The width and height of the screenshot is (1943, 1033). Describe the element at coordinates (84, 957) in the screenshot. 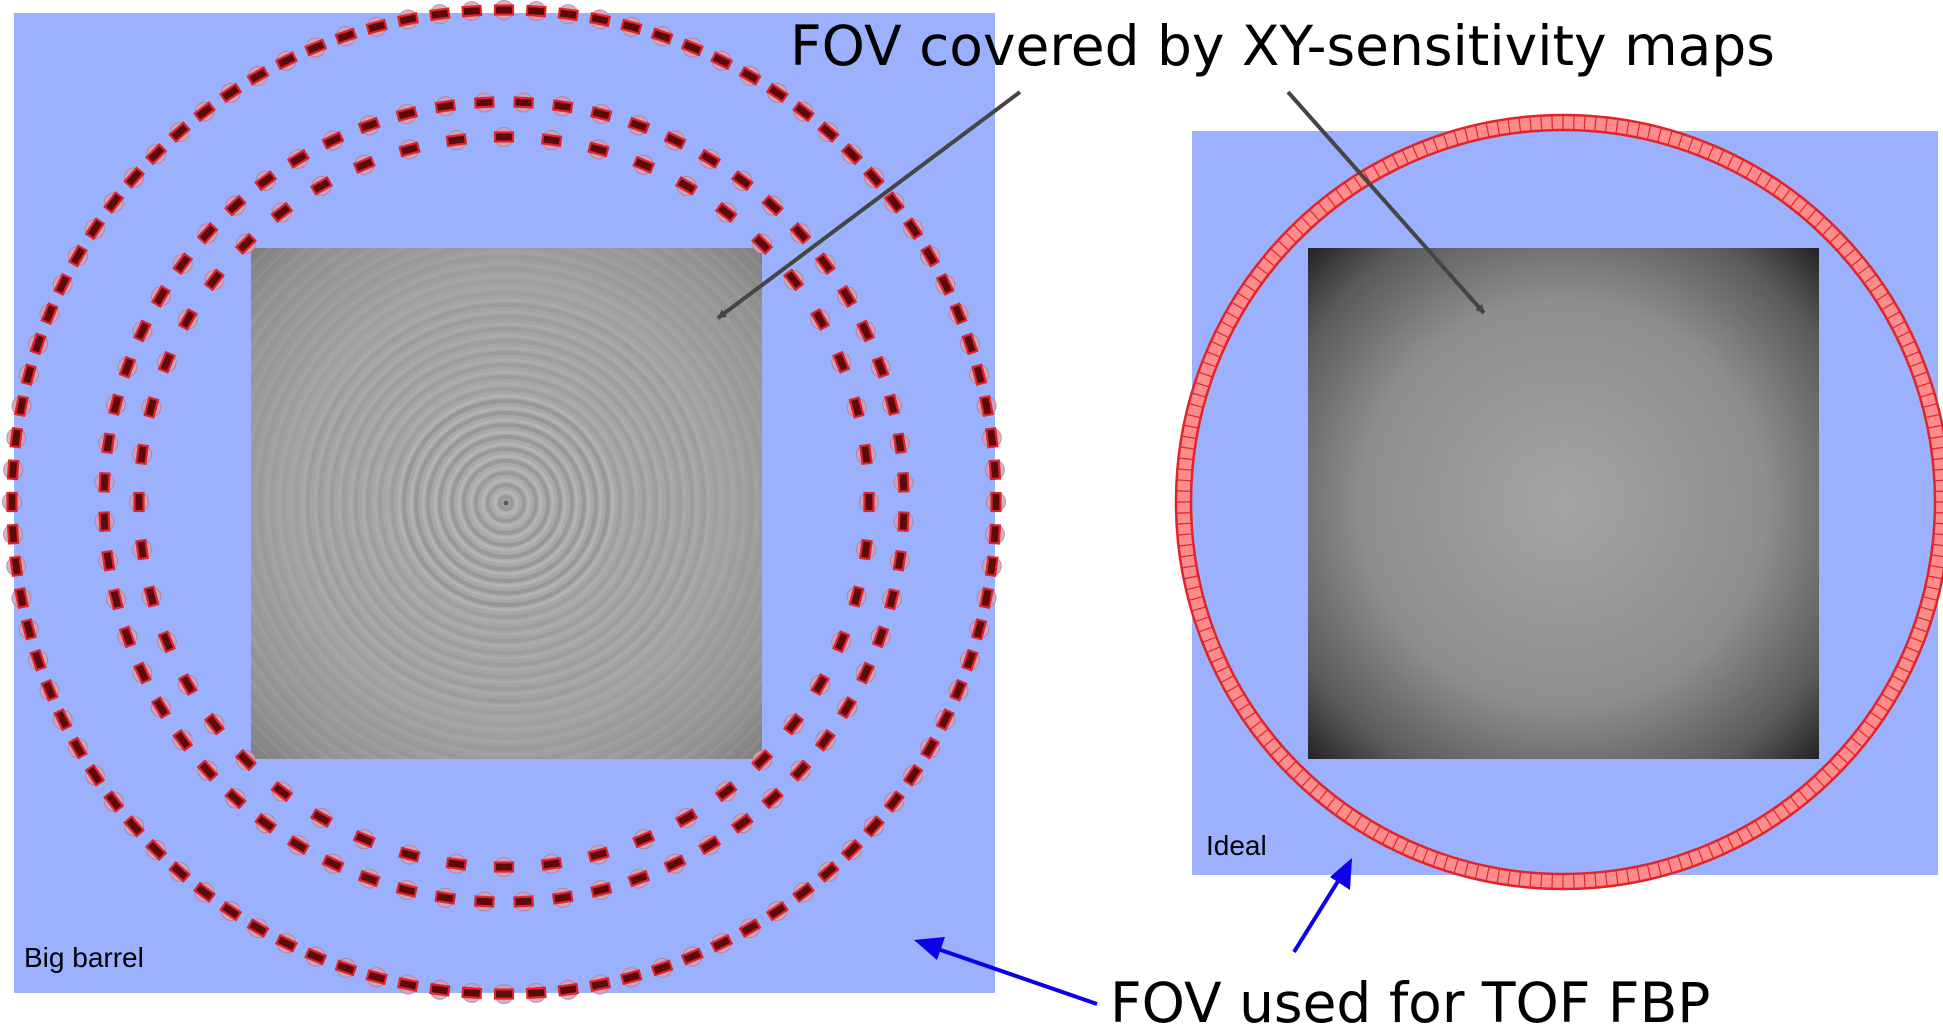

I see `panel-label-big-barrel: Big barrel` at that location.